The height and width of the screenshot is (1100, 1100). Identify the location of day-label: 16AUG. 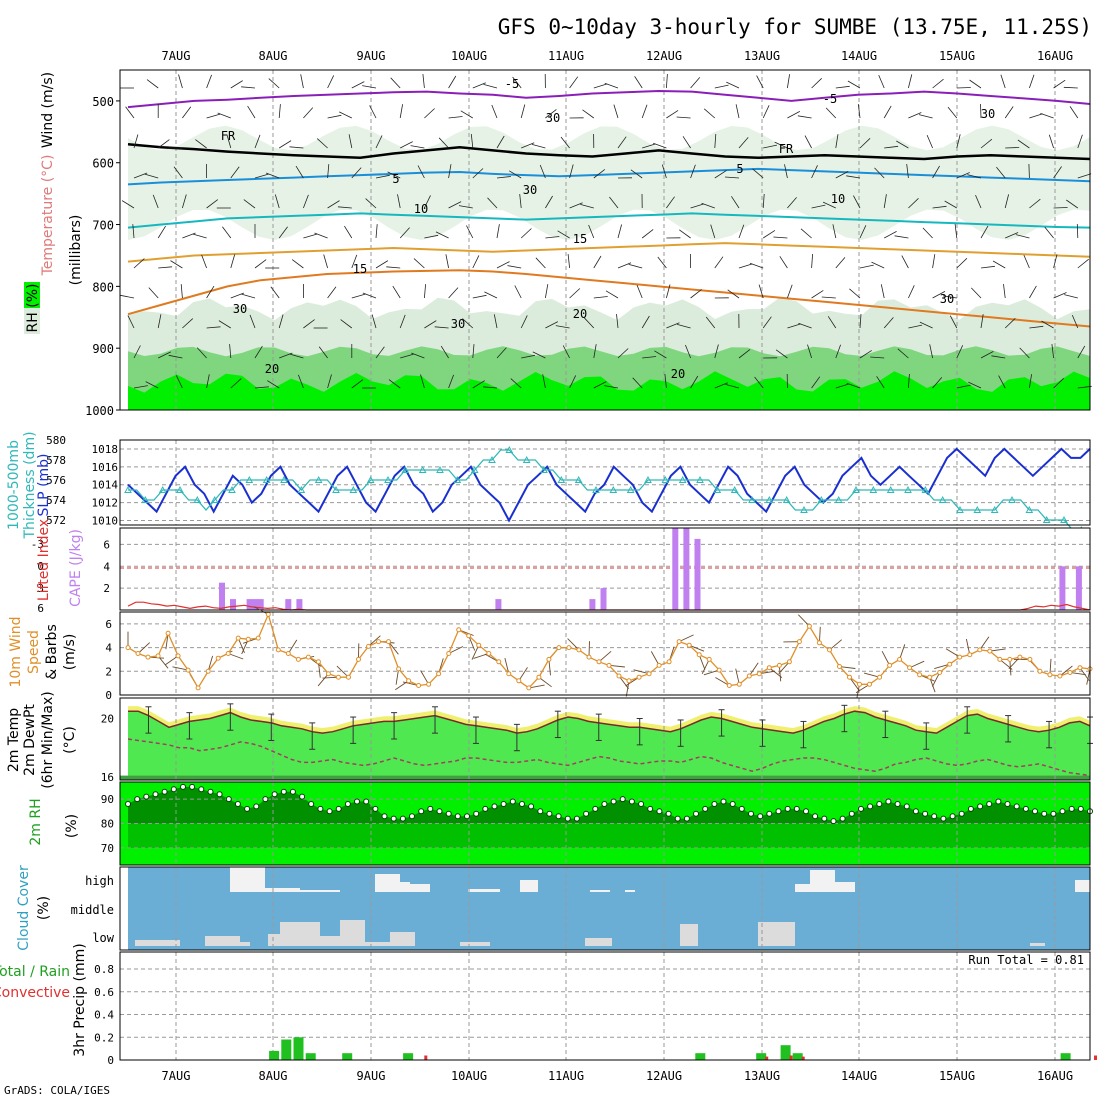
(1055, 1076).